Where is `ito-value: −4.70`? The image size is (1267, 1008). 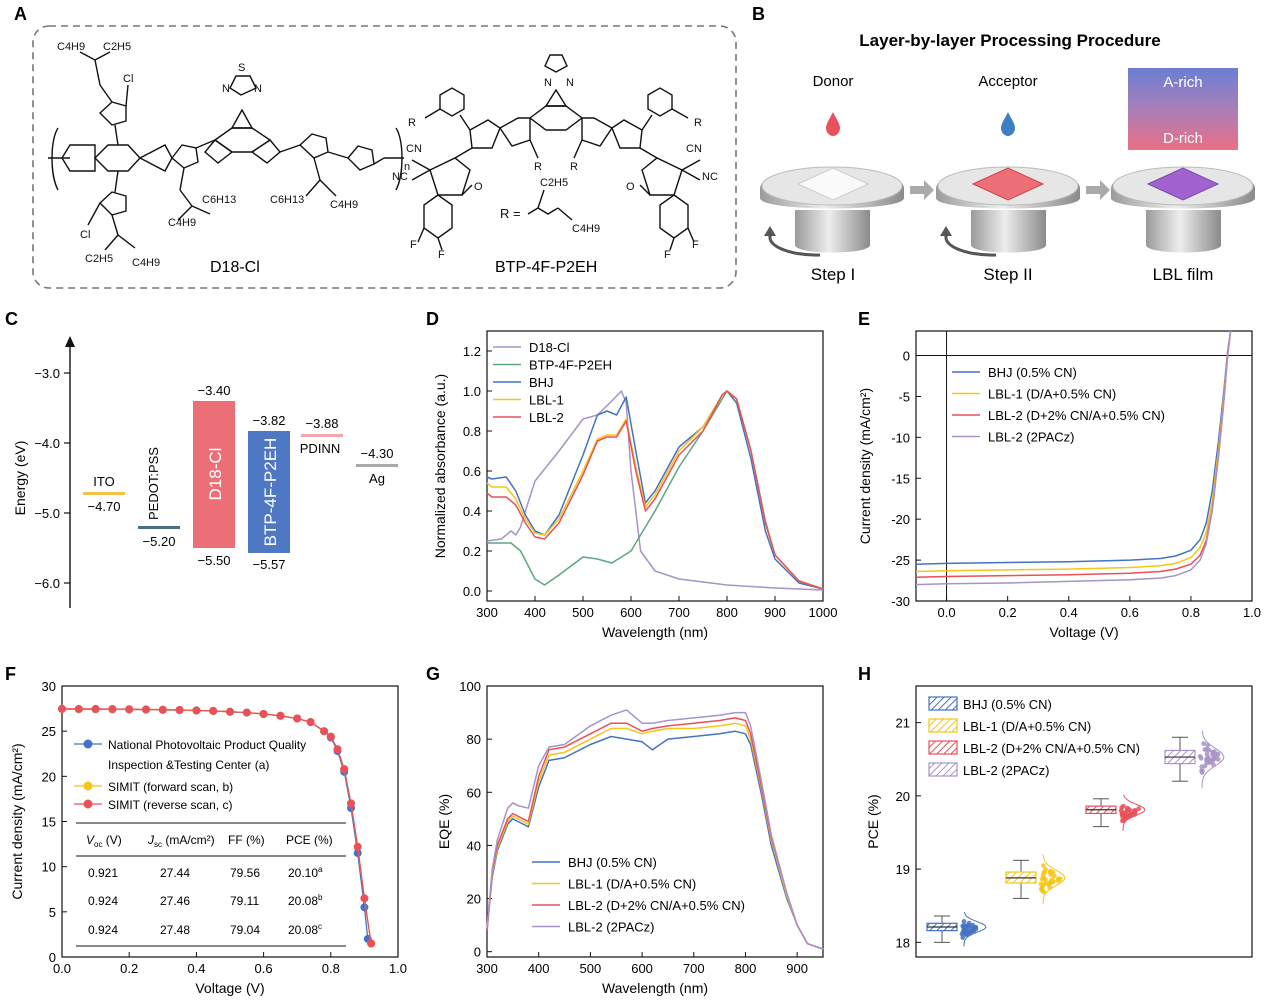
ito-value: −4.70 is located at coordinates (104, 506).